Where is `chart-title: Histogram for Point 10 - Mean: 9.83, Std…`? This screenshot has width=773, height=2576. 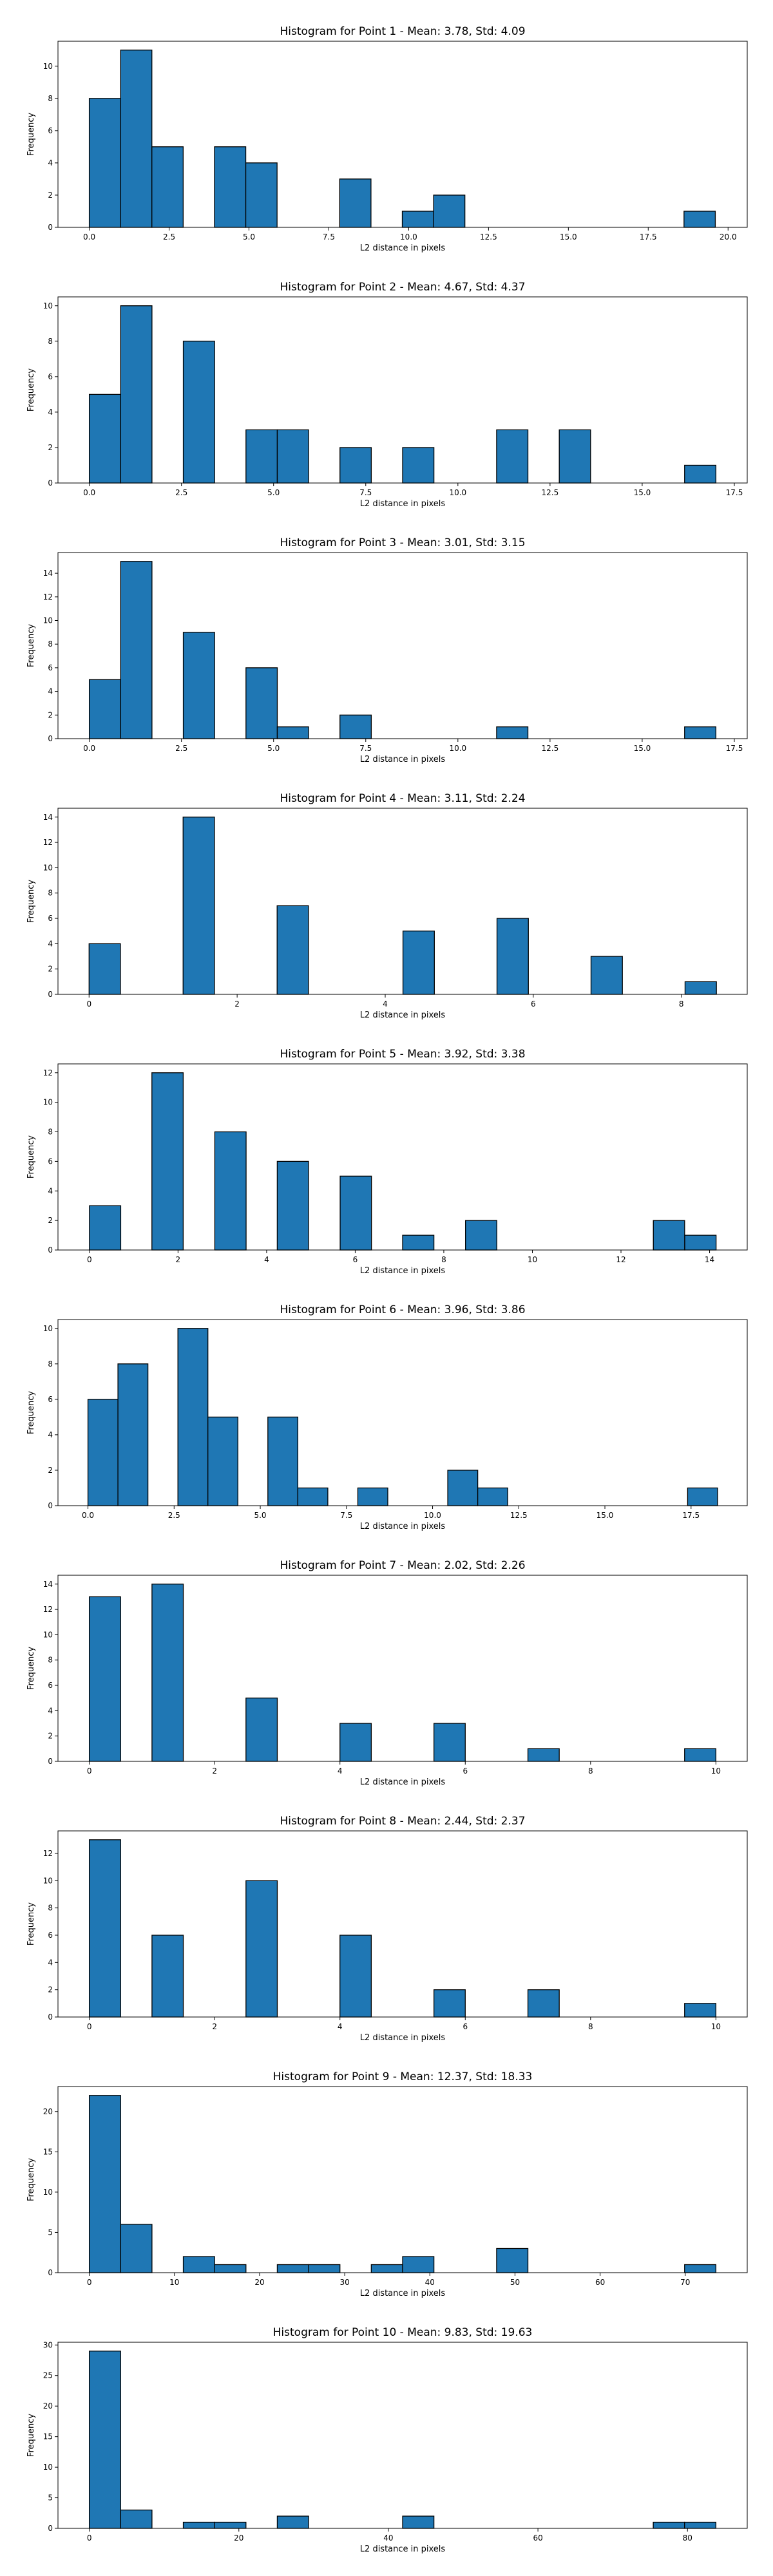 chart-title: Histogram for Point 10 - Mean: 9.83, Std… is located at coordinates (403, 2332).